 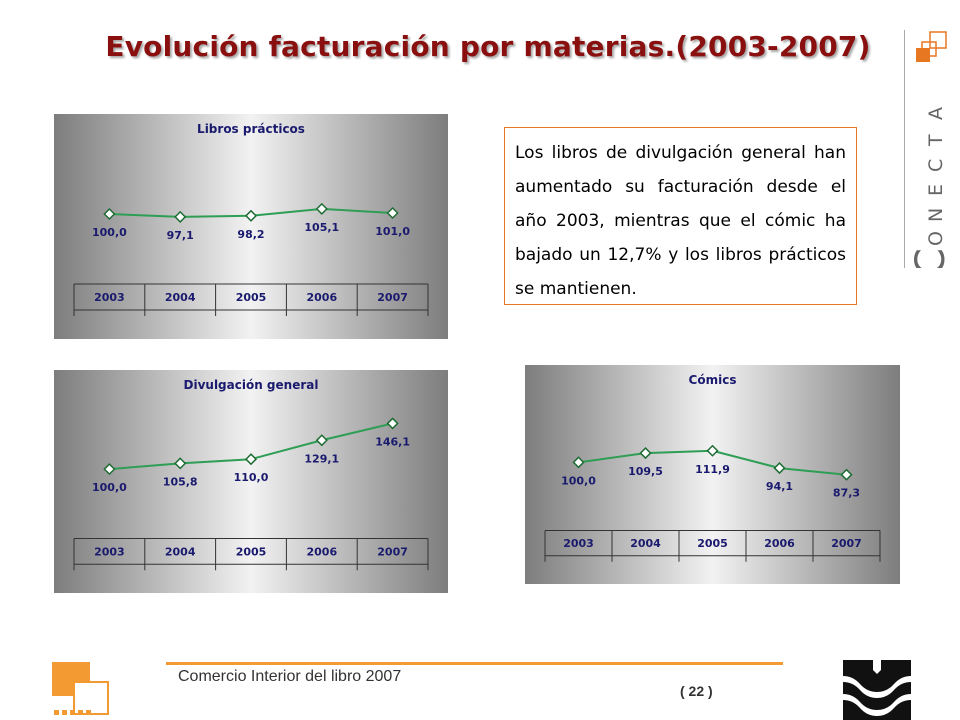 What do you see at coordinates (877, 690) in the screenshot?
I see `publisher-logo` at bounding box center [877, 690].